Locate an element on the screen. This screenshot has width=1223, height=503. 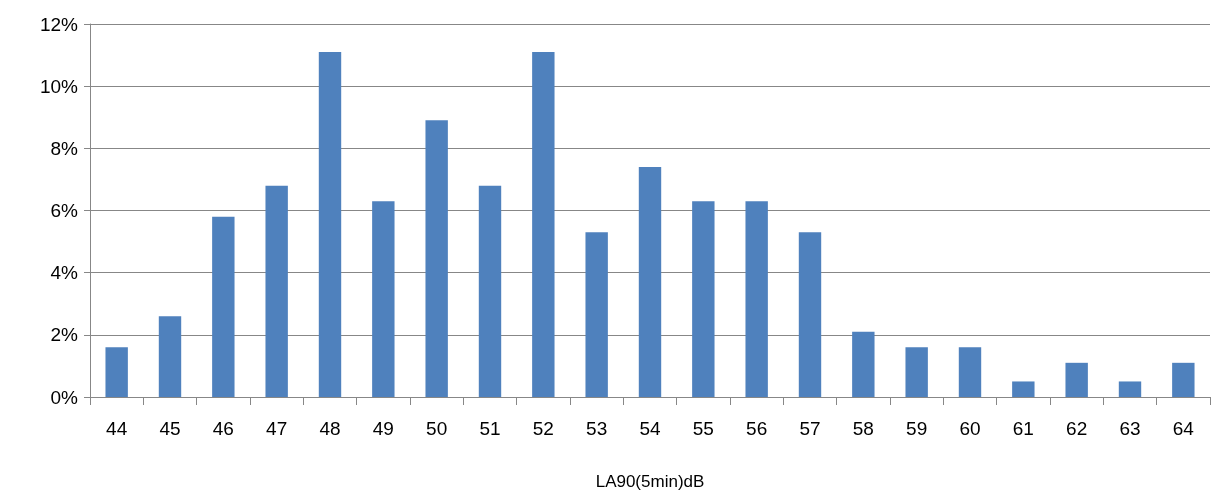
x-tick-label: 53 is located at coordinates (597, 428).